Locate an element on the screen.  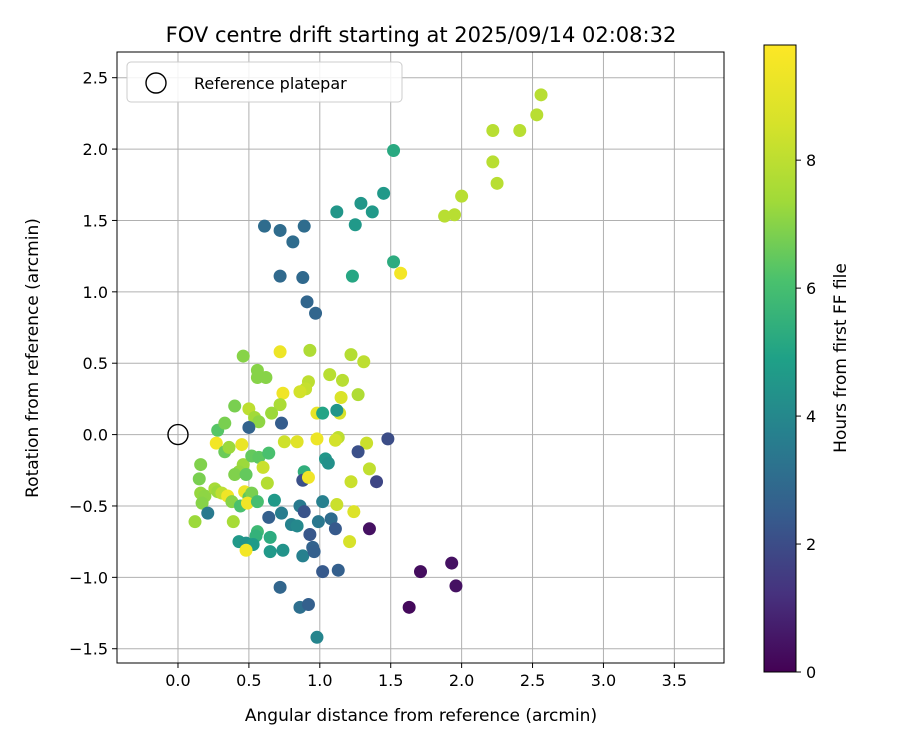
colorbar-gradient is located at coordinates (780, 358).